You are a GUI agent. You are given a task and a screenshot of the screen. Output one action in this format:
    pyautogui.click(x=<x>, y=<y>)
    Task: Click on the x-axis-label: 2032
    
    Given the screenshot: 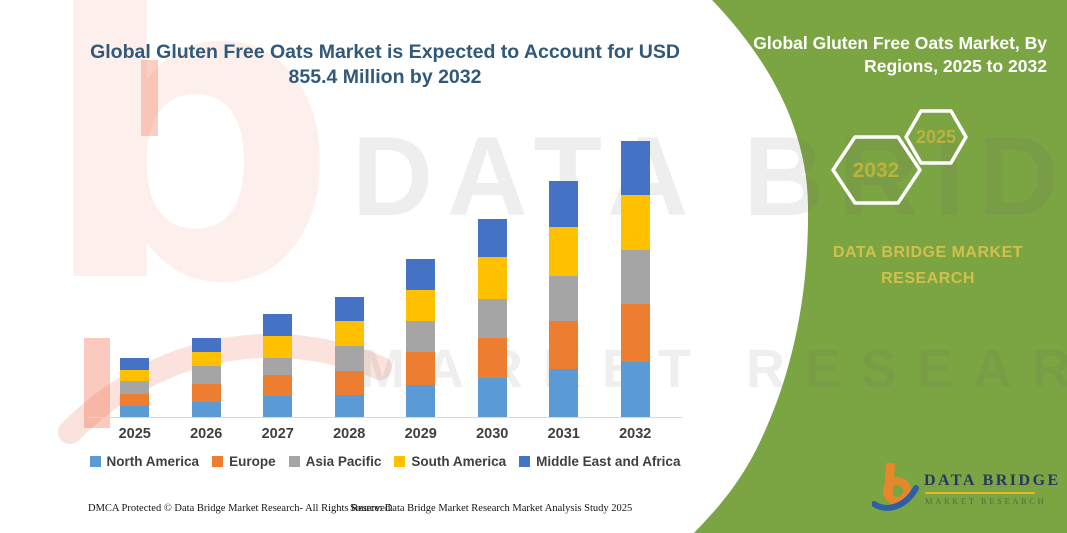 What is the action you would take?
    pyautogui.click(x=635, y=434)
    